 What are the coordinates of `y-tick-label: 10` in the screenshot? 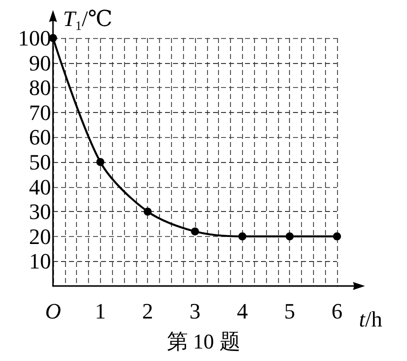 It's located at (40, 261).